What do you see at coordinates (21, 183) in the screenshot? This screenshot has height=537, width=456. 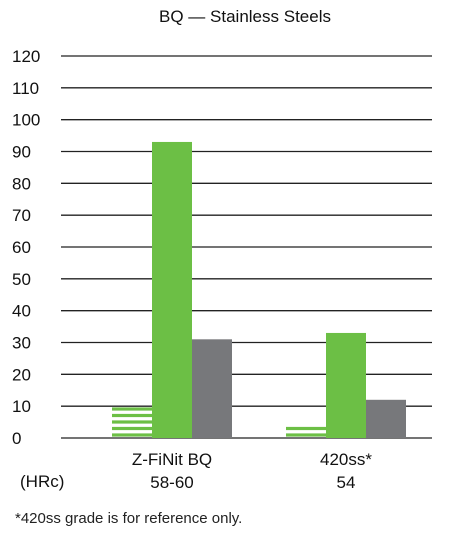 I see `y-tick-label: 80` at bounding box center [21, 183].